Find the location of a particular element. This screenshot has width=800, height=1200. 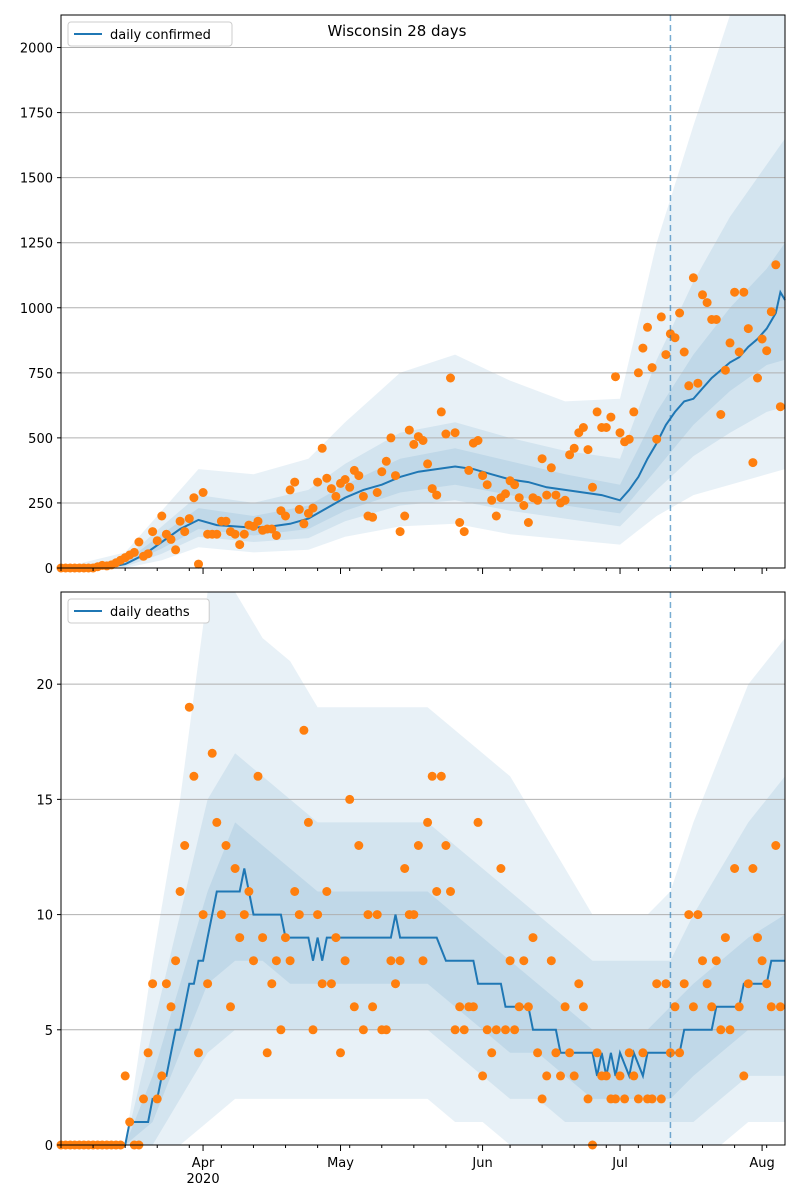

legend-label: daily confirmed is located at coordinates (160, 35).